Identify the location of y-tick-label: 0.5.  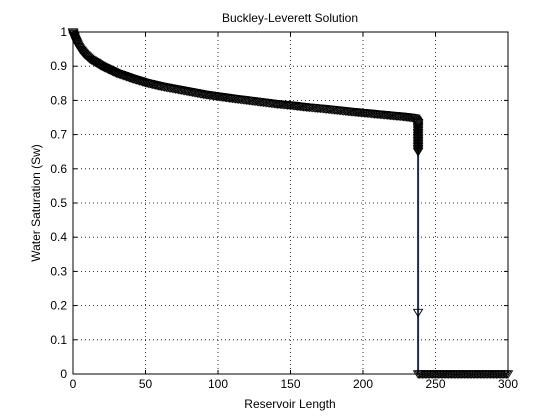
(58, 203).